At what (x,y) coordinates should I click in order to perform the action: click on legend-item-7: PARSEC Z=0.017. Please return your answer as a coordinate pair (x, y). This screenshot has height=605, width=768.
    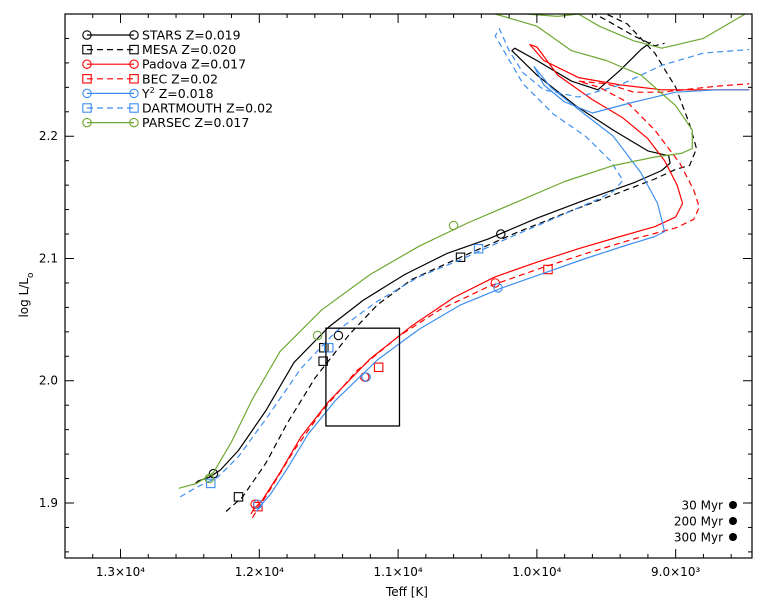
    Looking at the image, I should click on (165, 122).